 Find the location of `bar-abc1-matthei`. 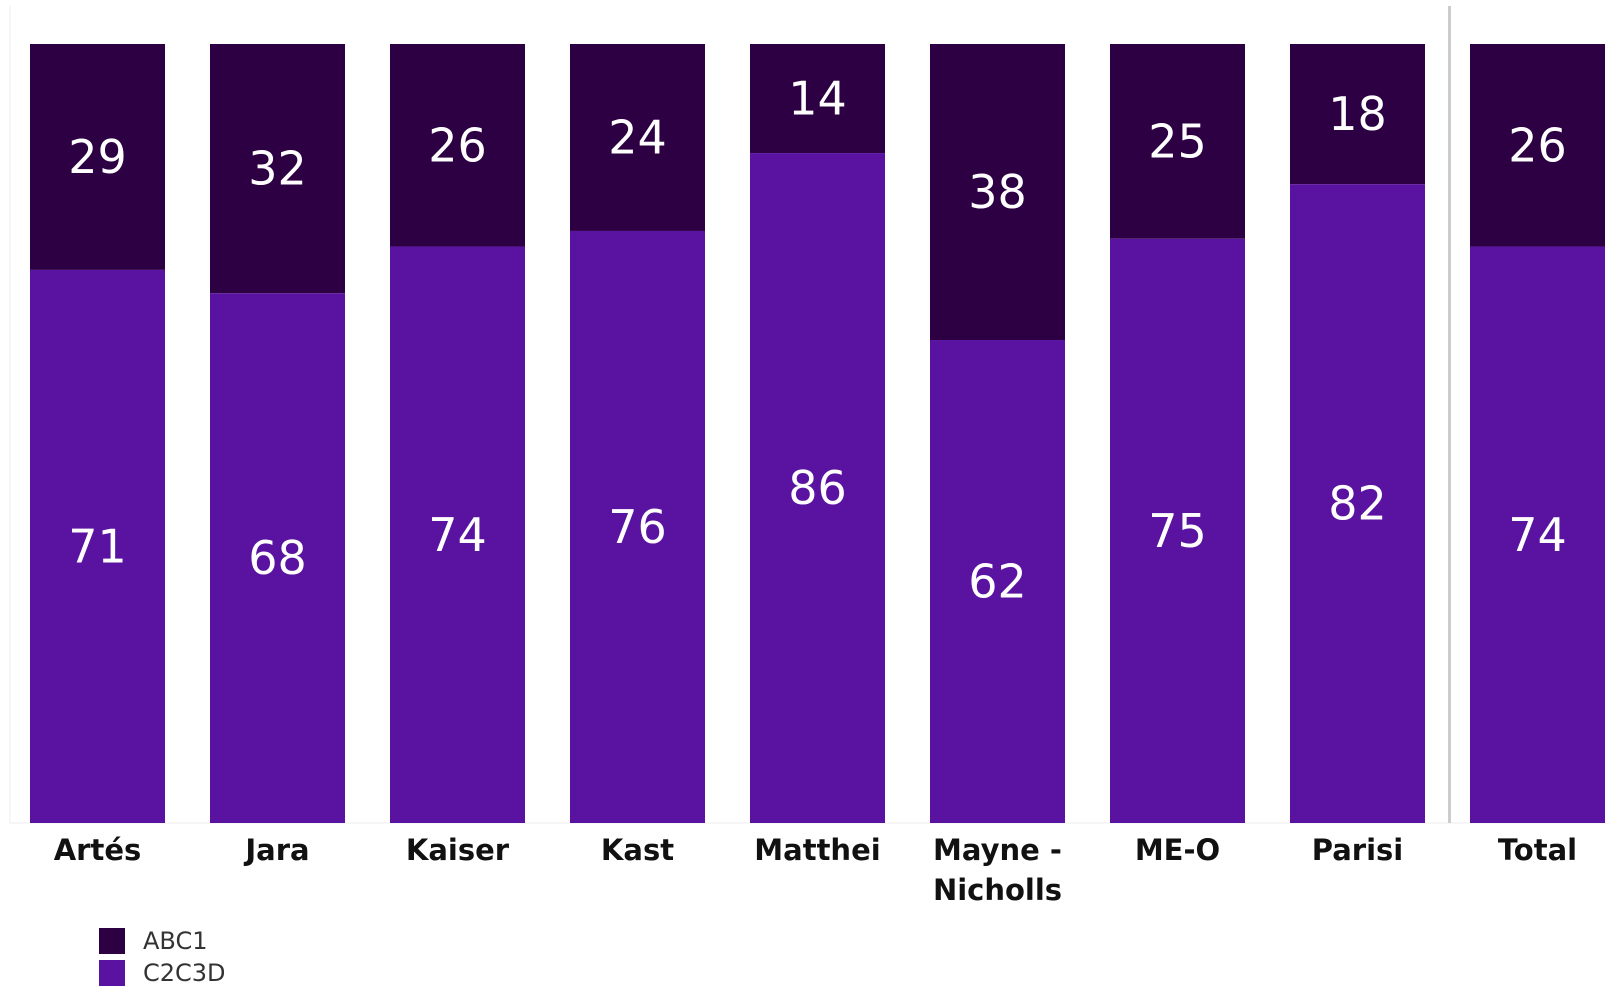

bar-abc1-matthei is located at coordinates (817, 99).